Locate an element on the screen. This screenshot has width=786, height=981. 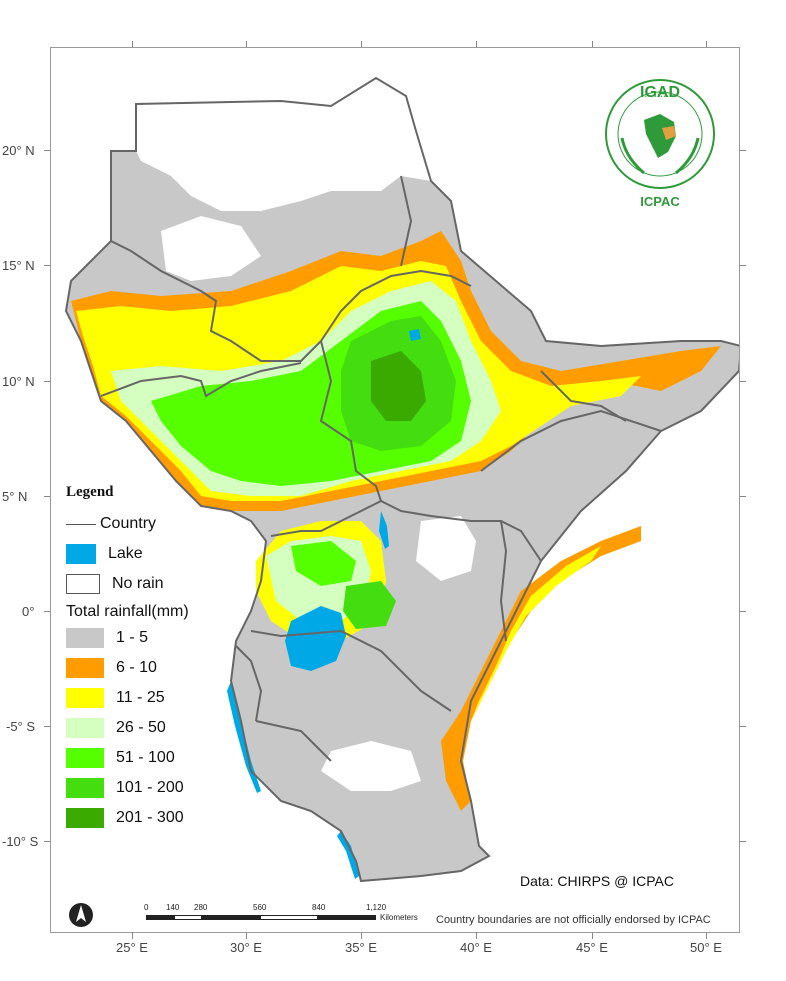
legend-rainfall-title: Total rainfall(mm) is located at coordinates (127, 611).